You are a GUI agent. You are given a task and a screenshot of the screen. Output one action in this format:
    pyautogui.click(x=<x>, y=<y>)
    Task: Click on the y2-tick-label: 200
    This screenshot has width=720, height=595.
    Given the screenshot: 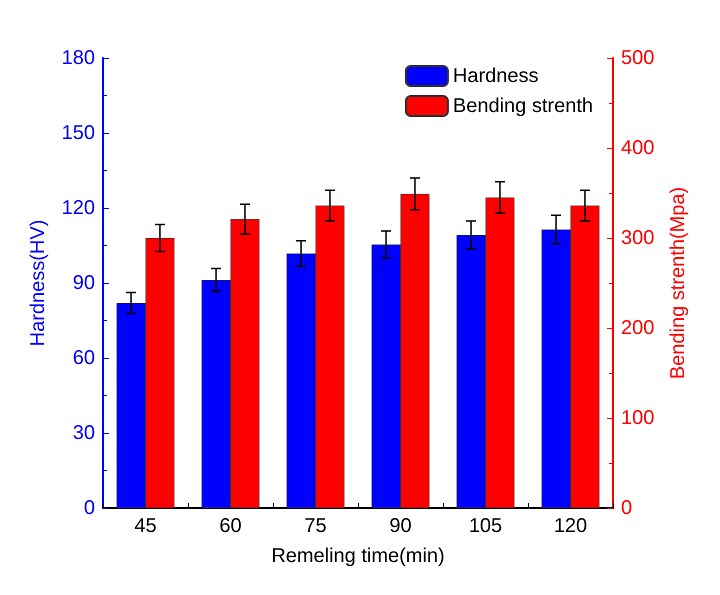 What is the action you would take?
    pyautogui.click(x=637, y=328)
    